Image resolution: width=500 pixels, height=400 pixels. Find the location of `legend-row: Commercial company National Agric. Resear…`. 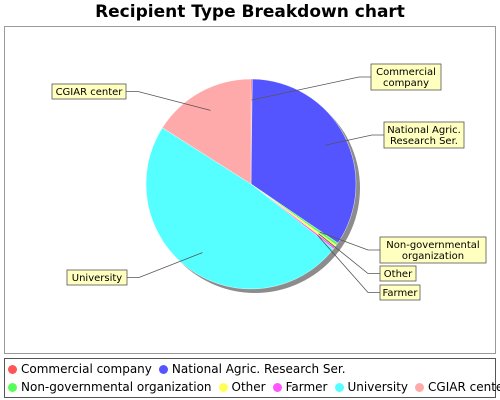

legend-row: Commercial company National Agric. Resear… is located at coordinates (180, 369).